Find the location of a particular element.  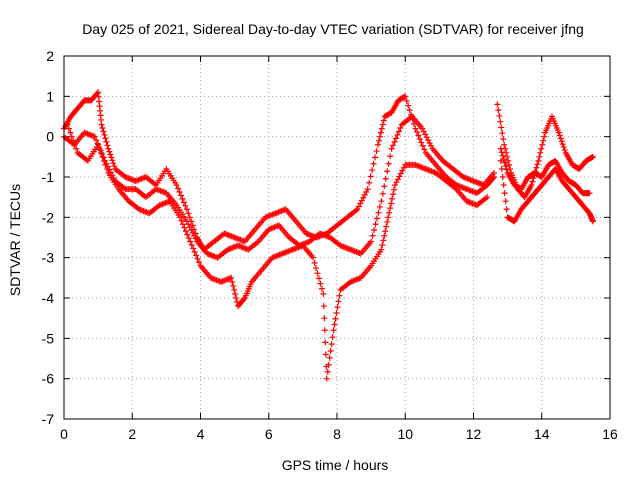

y-tick-label: -7 is located at coordinates (48, 419).